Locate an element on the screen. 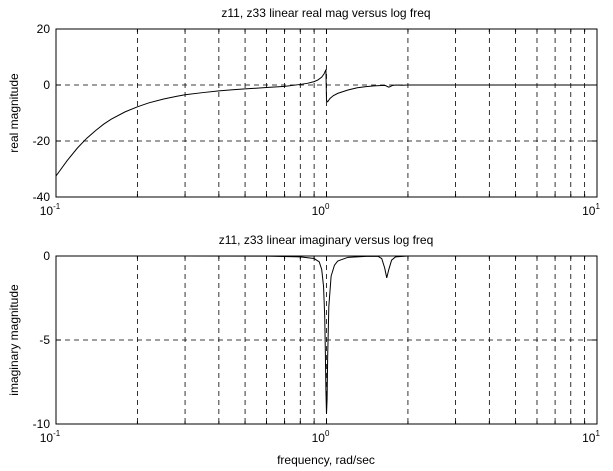 Image resolution: width=613 pixels, height=471 pixels. x-axis-label: frequency, rad/sec is located at coordinates (326, 460).